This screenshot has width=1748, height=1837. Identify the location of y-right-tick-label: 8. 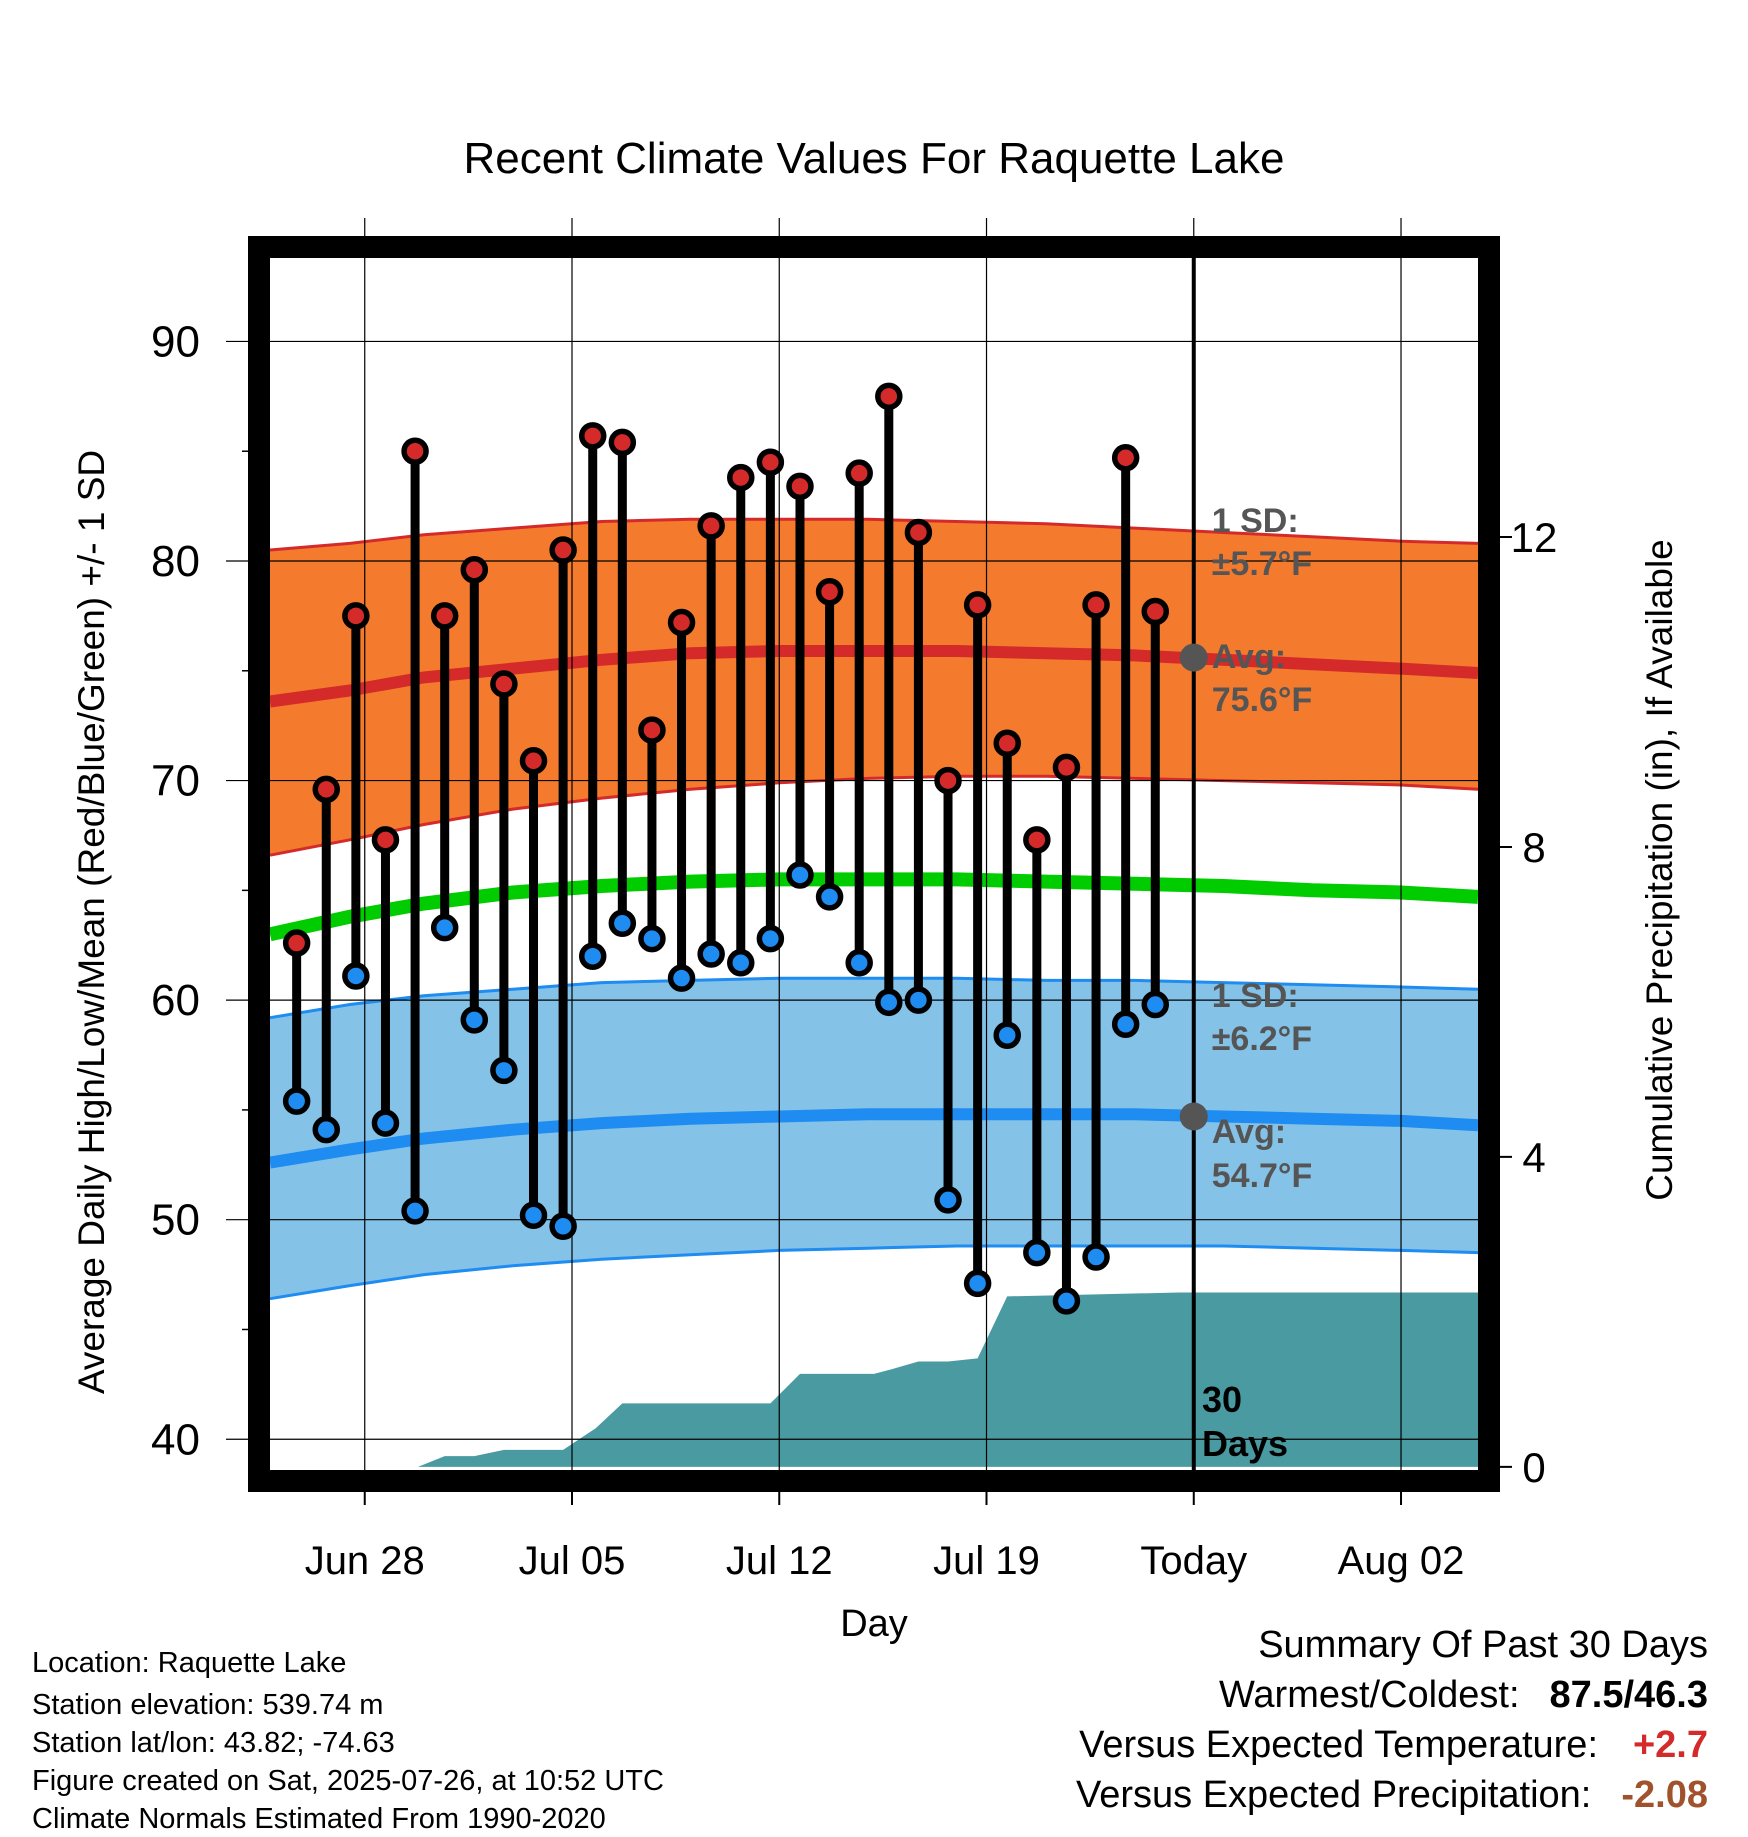
(1533, 847).